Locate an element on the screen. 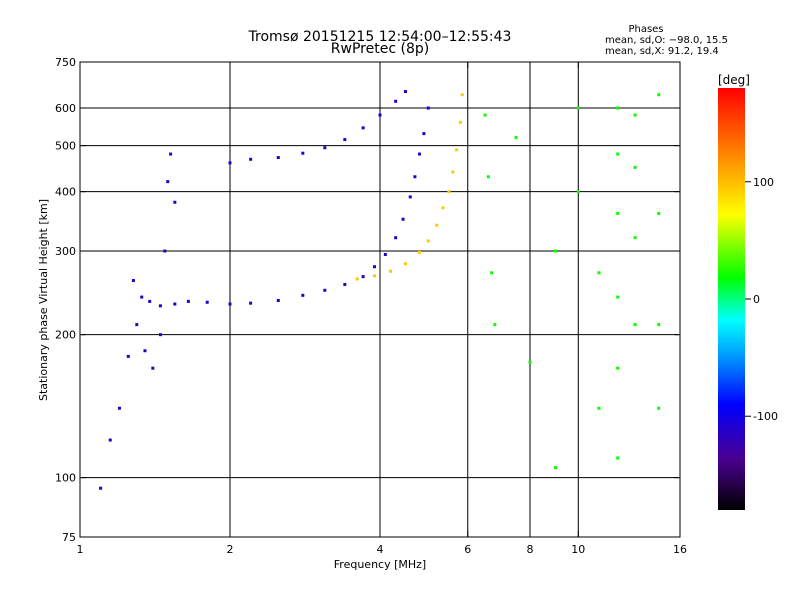 The height and width of the screenshot is (600, 800). stats-heading: Phases is located at coordinates (645, 29).